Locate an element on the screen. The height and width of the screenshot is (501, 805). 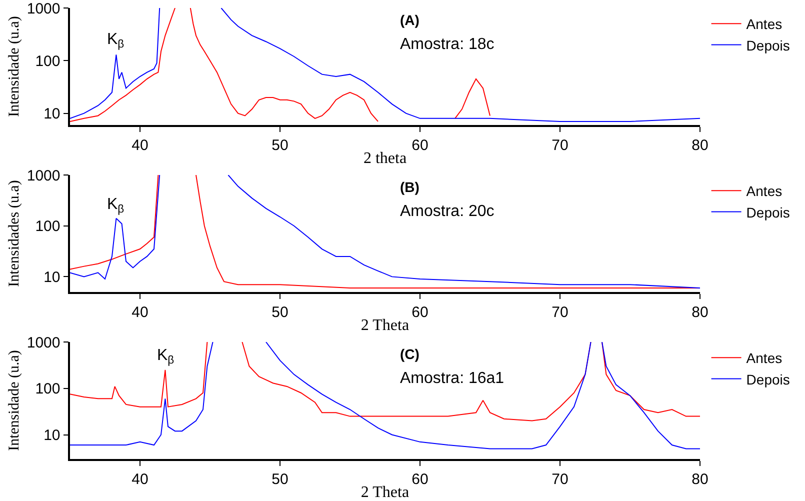
annotation: (B) is located at coordinates (410, 187).